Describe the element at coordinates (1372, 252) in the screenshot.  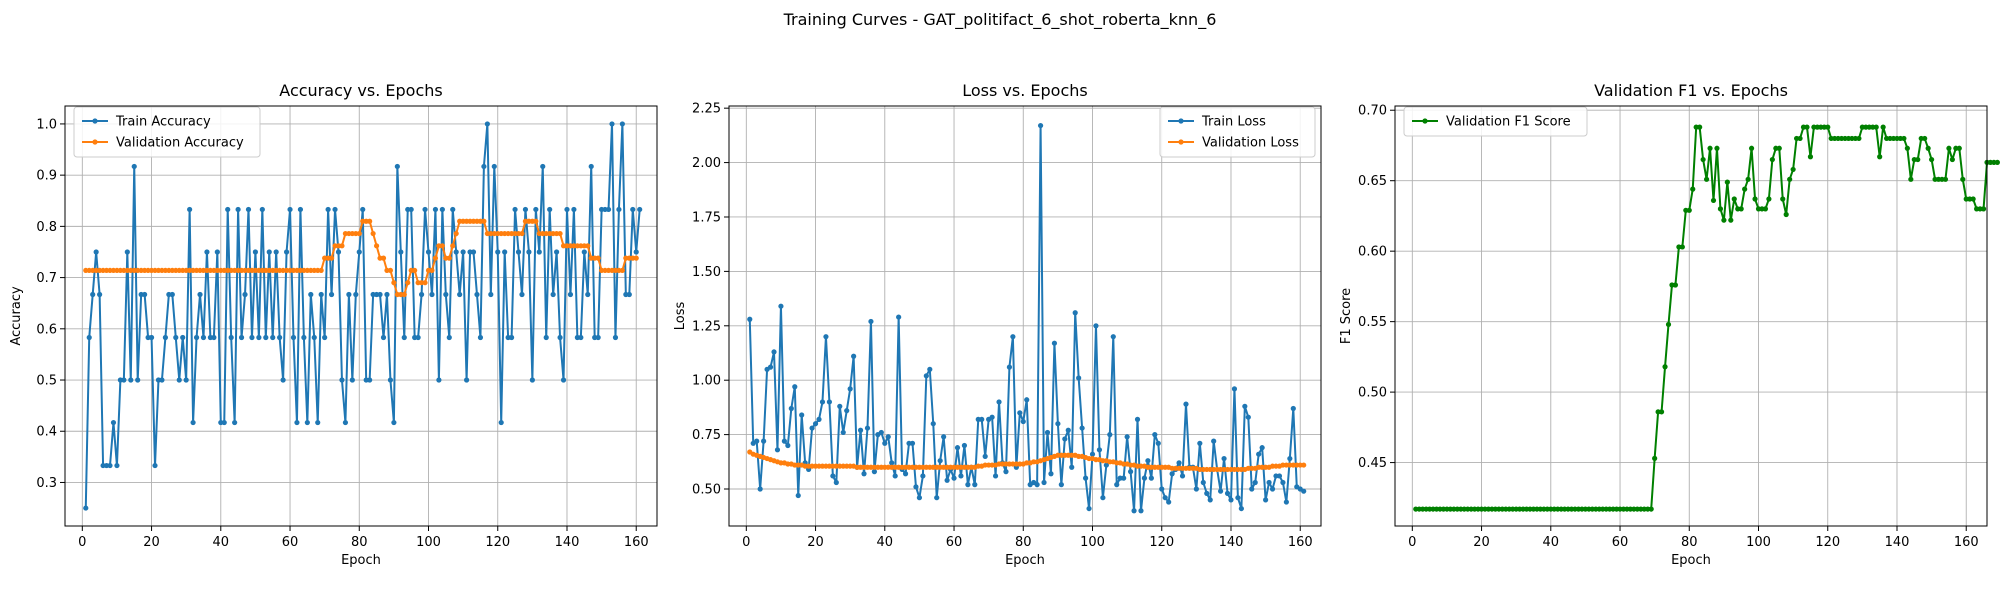
I see `y-tick-label: 0.60` at that location.